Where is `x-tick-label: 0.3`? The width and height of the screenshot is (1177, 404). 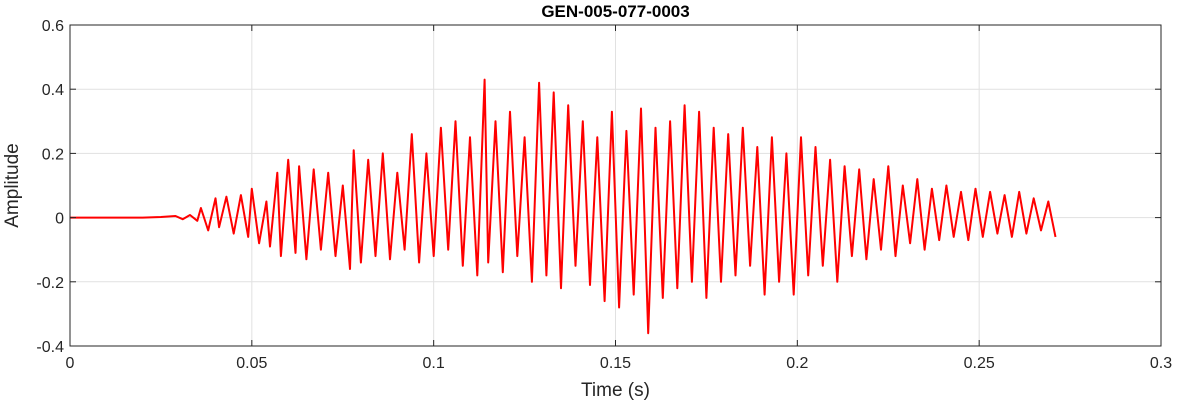
x-tick-label: 0.3 is located at coordinates (1161, 363).